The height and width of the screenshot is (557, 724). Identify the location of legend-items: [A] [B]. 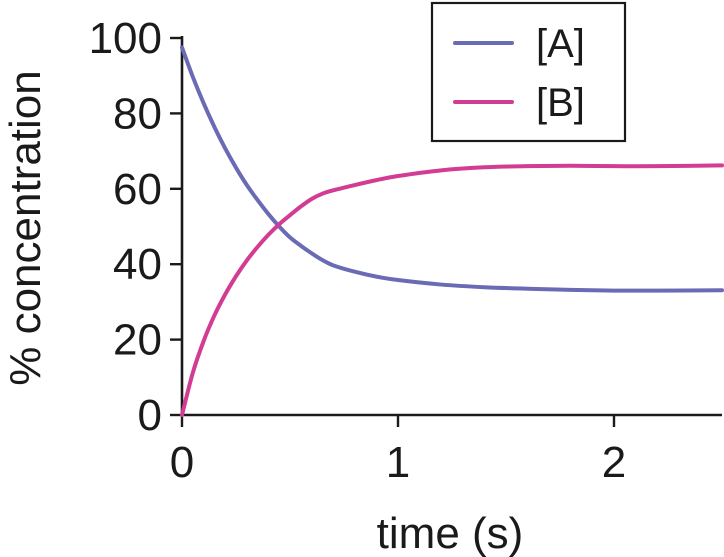
(519, 73).